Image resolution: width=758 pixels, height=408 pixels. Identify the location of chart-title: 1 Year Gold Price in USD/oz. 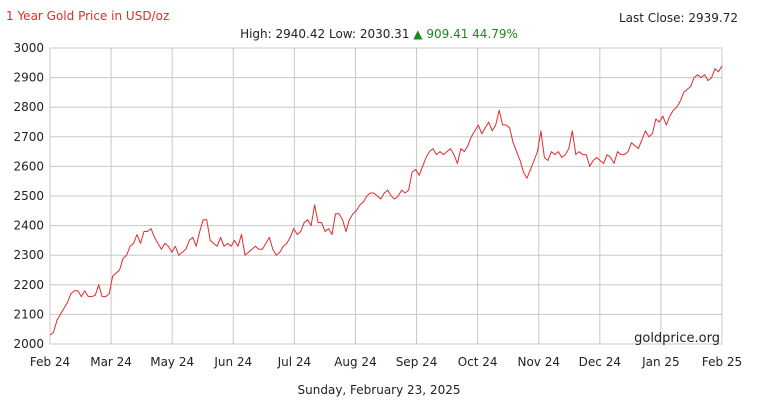
(88, 16).